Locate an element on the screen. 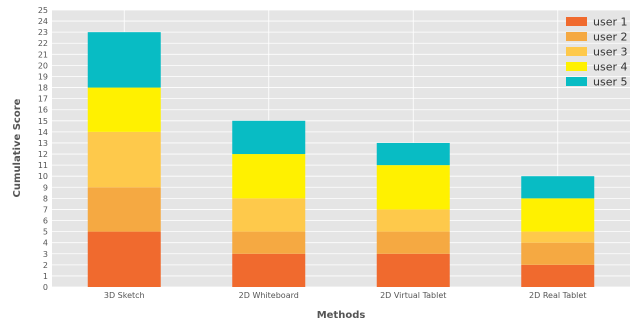  y-tick-label: 7 is located at coordinates (45, 209).